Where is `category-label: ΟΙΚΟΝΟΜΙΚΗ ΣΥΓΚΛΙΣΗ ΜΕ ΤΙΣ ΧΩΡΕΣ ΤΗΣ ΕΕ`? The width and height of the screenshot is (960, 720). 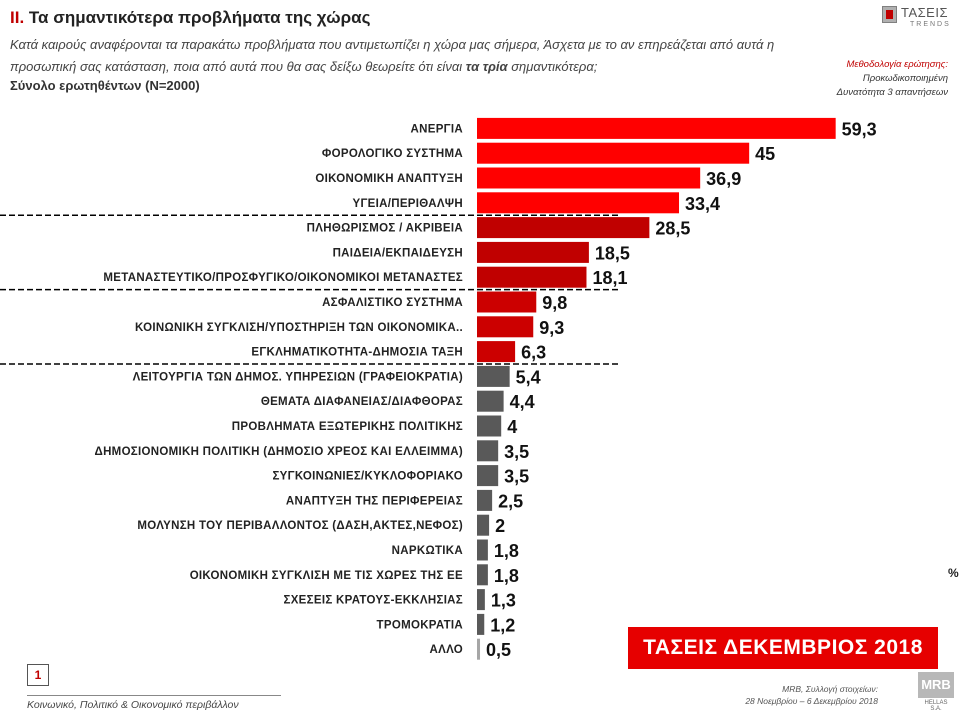
category-label: ΟΙΚΟΝΟΜΙΚΗ ΣΥΓΚΛΙΣΗ ΜΕ ΤΙΣ ΧΩΡΕΣ ΤΗΣ ΕΕ is located at coordinates (326, 576).